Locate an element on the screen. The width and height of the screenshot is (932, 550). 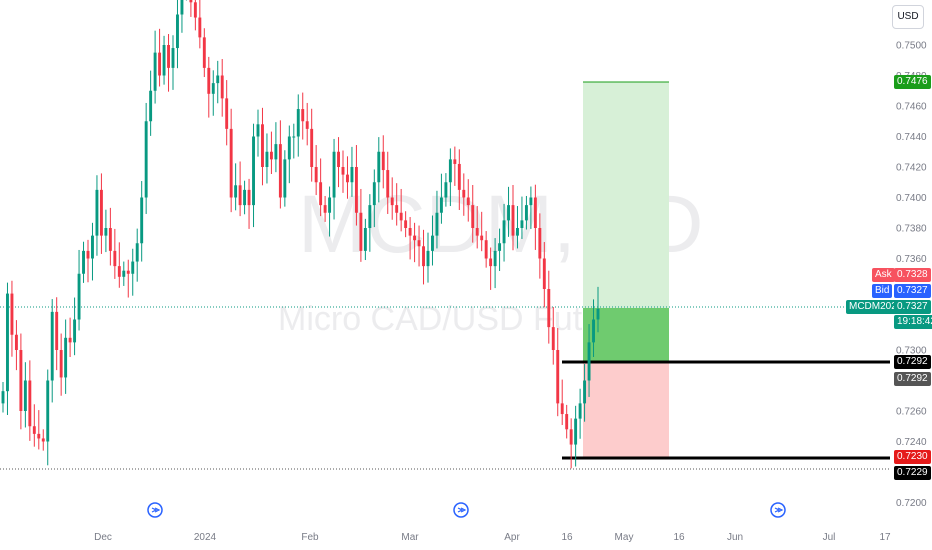
profit-zone is located at coordinates (626, 335).